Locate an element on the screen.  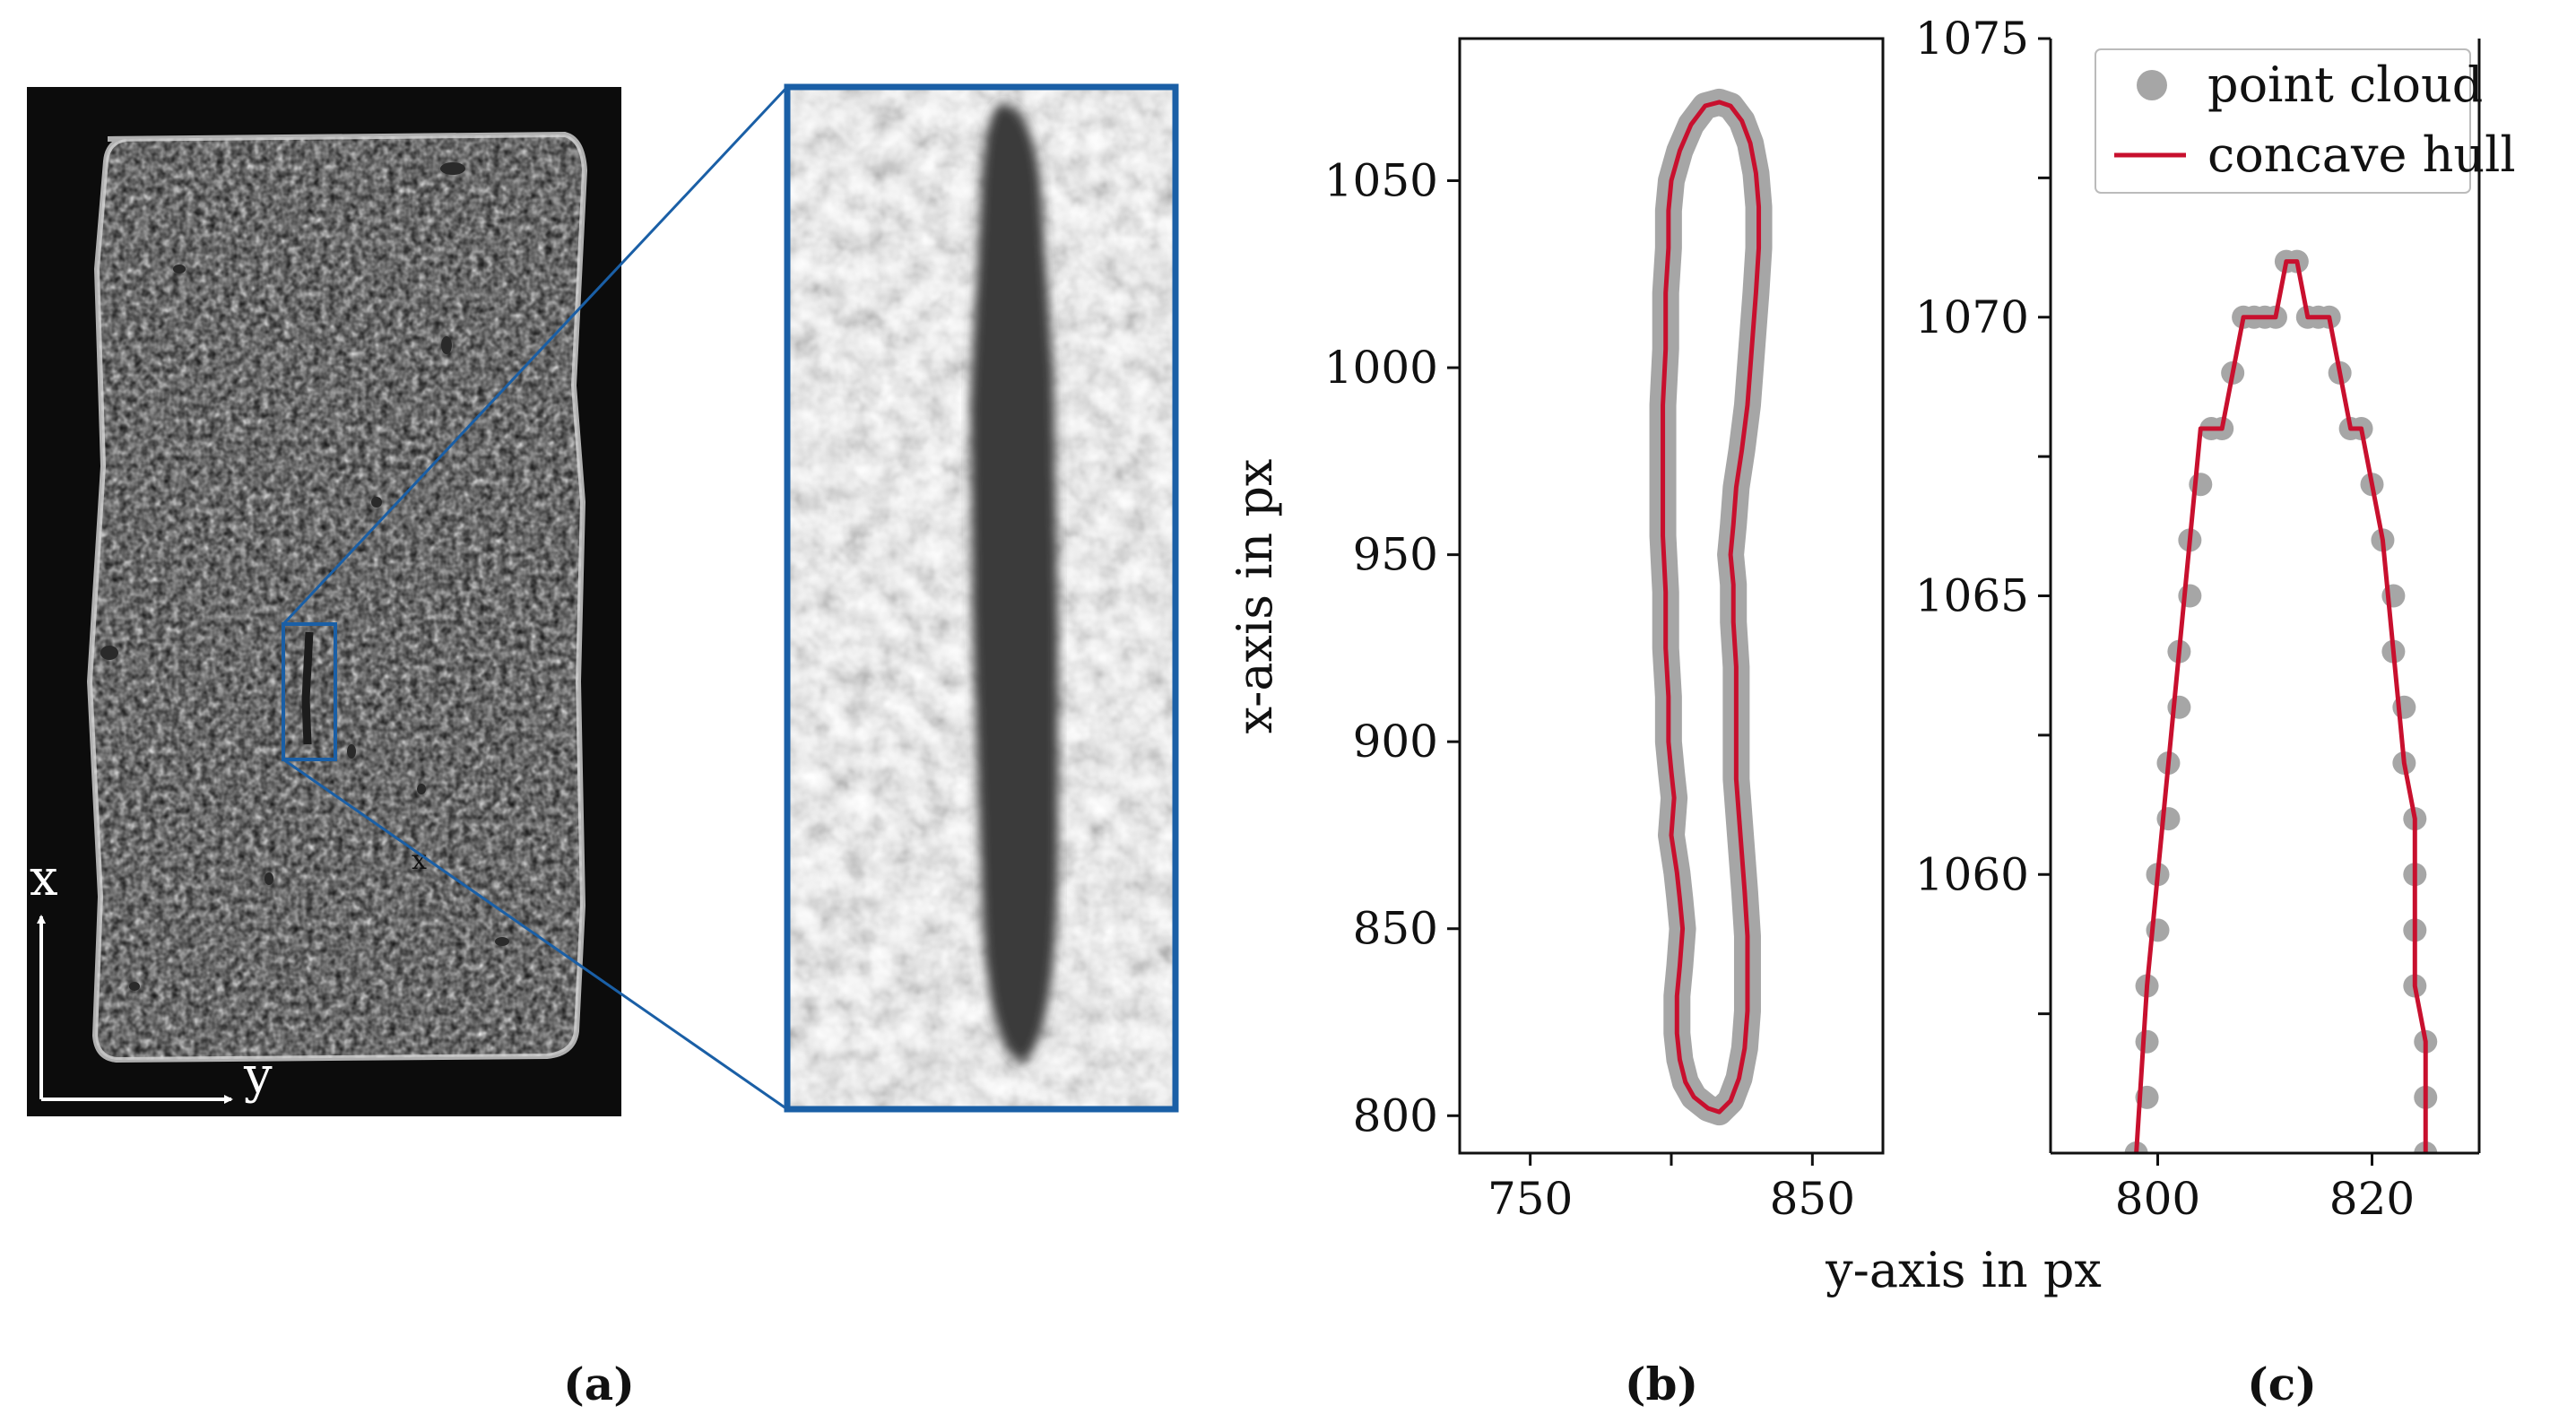
legend-box is located at coordinates (2283, 121).